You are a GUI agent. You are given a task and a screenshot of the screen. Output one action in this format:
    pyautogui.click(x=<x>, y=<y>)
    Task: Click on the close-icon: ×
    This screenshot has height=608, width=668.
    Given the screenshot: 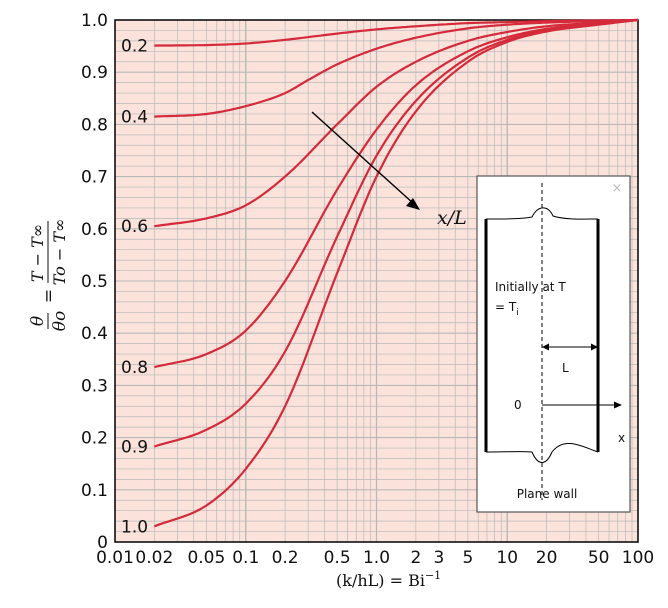 What is the action you would take?
    pyautogui.click(x=617, y=188)
    